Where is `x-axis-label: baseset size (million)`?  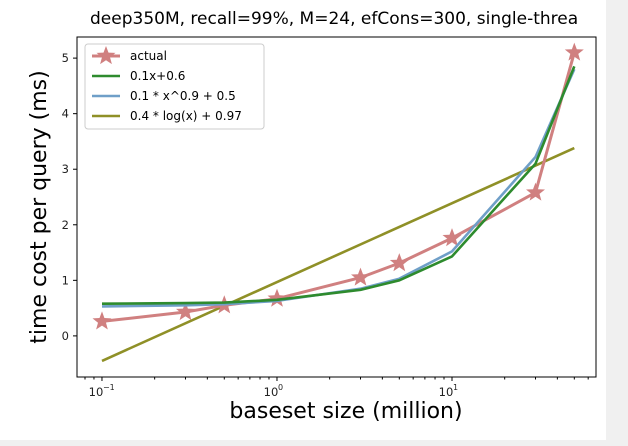
x-axis-label: baseset size (million) is located at coordinates (345, 411).